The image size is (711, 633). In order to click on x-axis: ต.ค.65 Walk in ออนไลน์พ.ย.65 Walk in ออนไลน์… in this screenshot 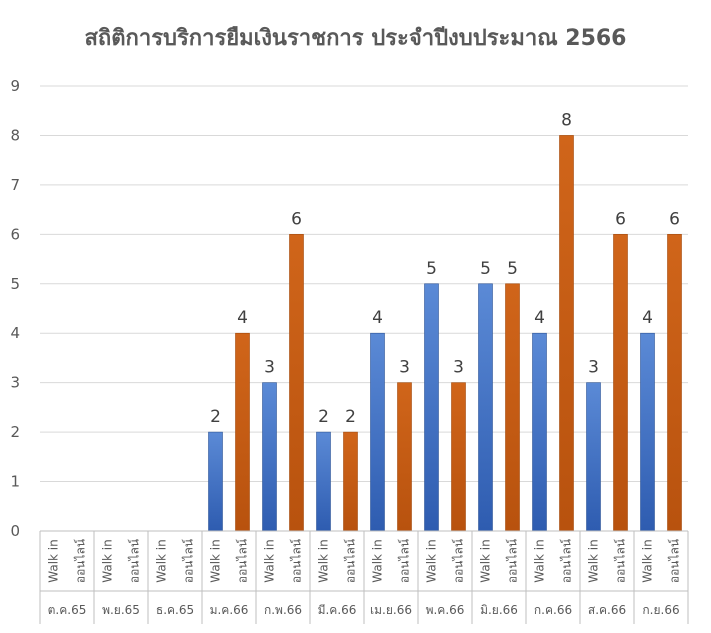, I will do `click(364, 577)`.